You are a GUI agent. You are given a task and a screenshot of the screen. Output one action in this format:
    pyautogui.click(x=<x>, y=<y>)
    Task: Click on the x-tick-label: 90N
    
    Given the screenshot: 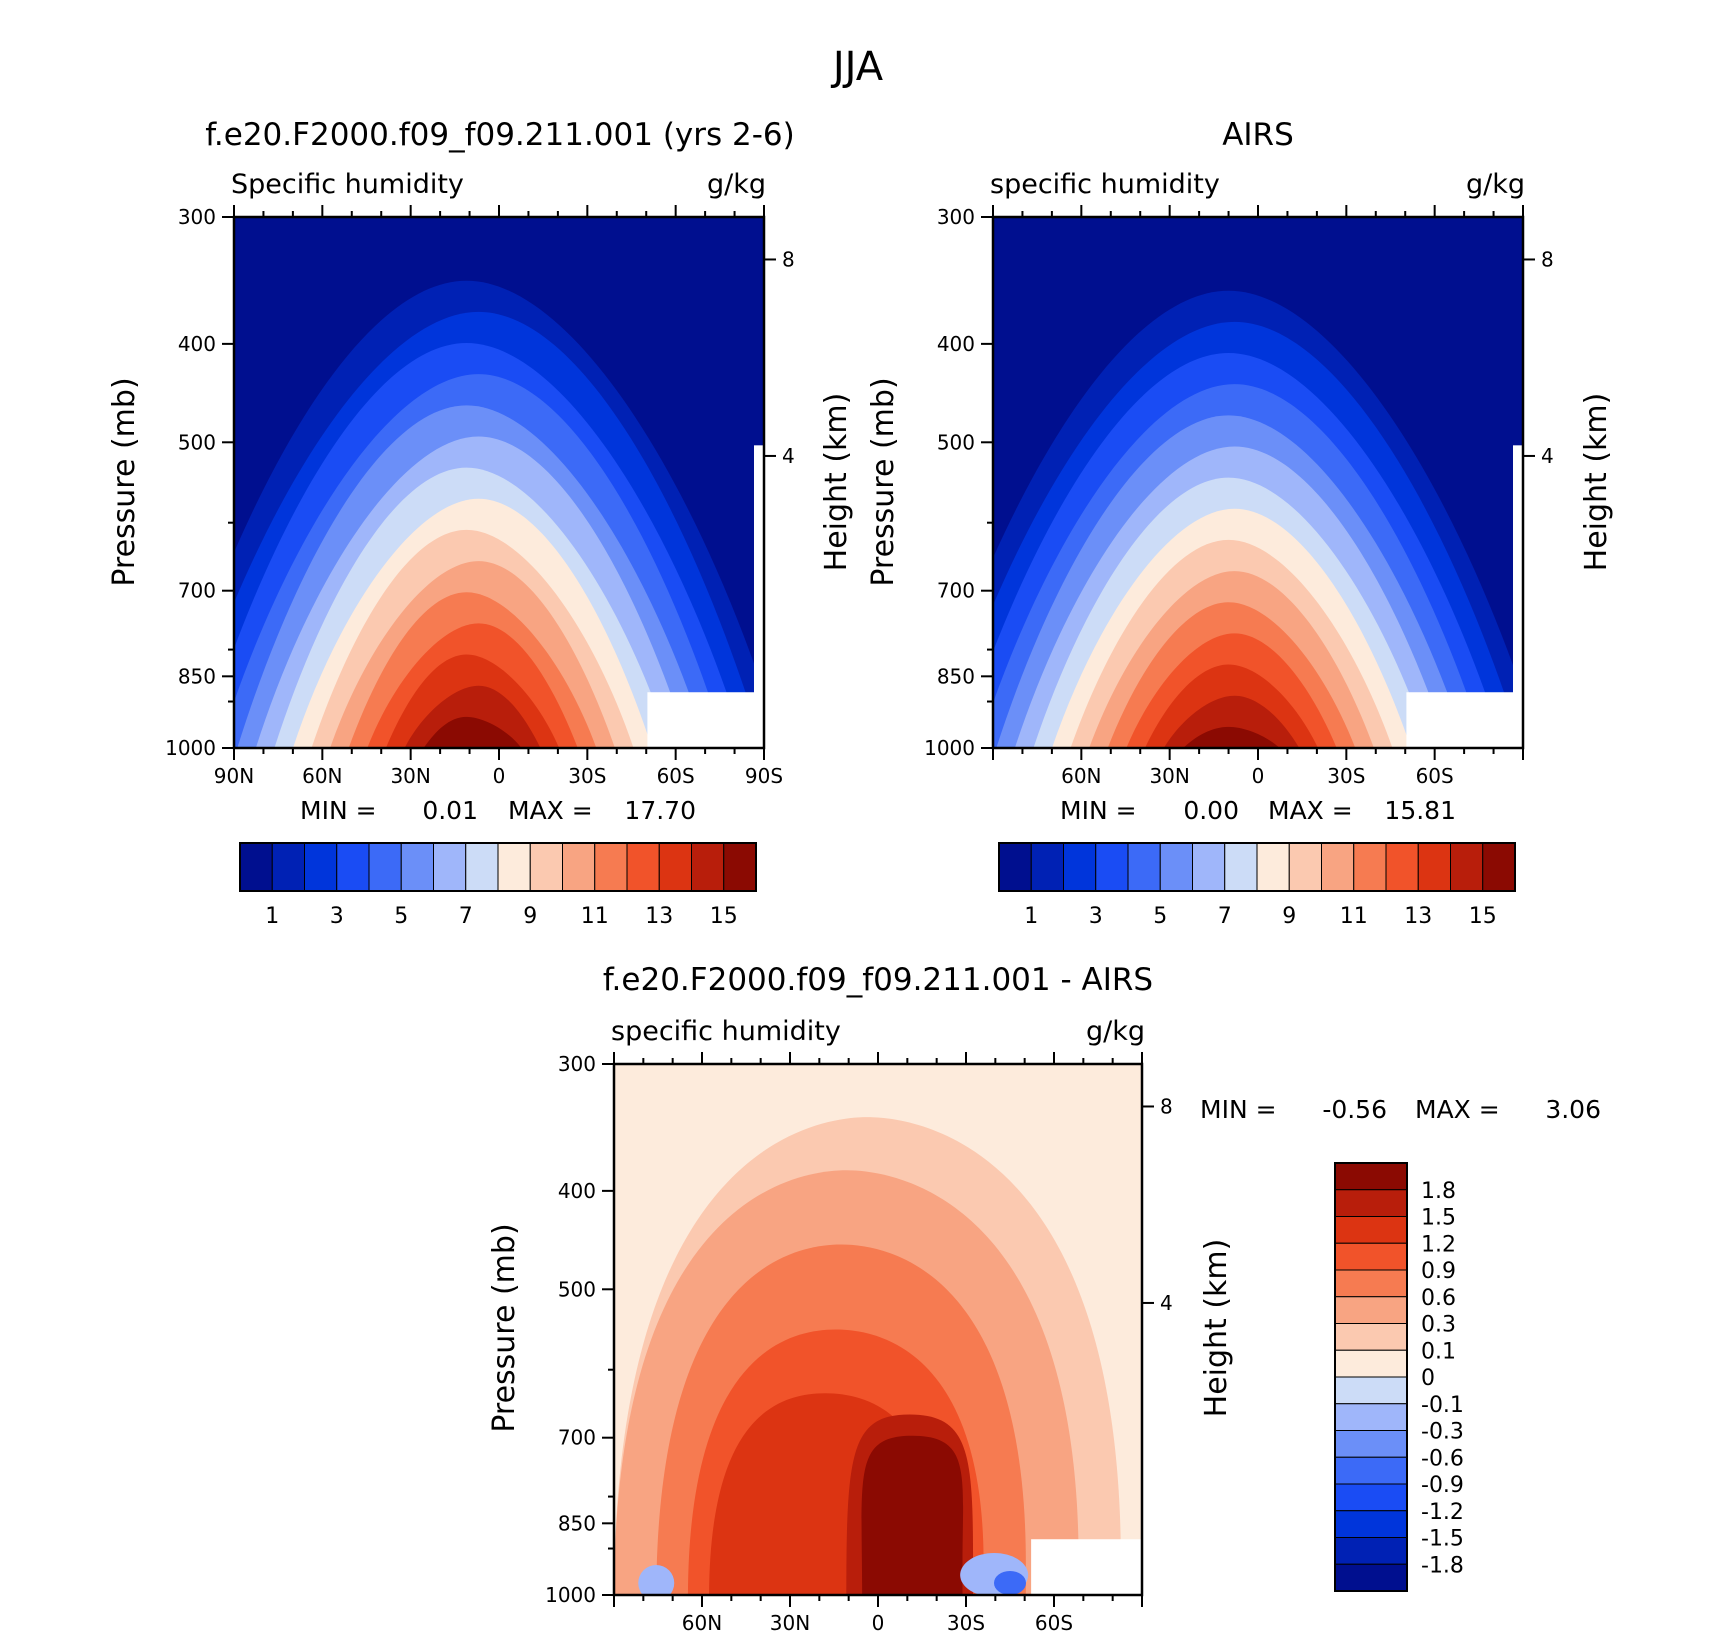 What is the action you would take?
    pyautogui.click(x=234, y=776)
    